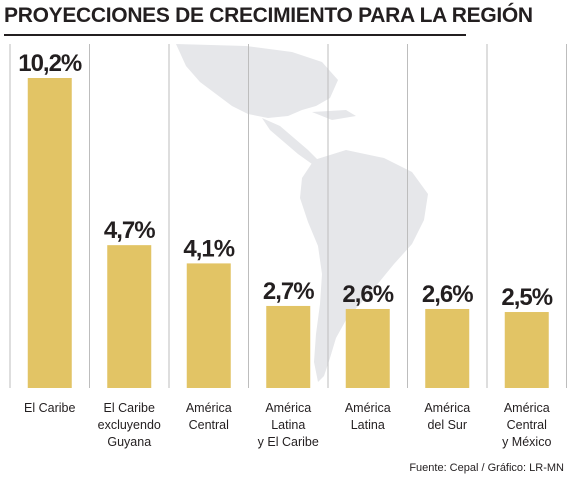  Describe the element at coordinates (288, 291) in the screenshot. I see `value-label: 2,7%` at that location.